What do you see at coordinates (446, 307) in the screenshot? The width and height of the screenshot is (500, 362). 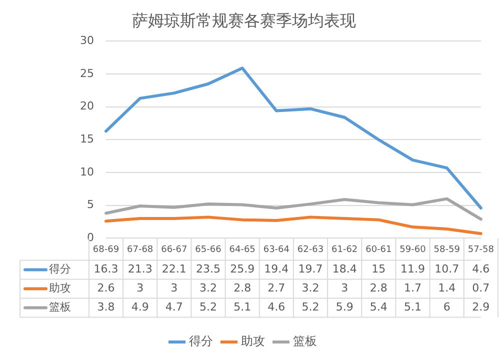 I see `data-label: 6` at bounding box center [446, 307].